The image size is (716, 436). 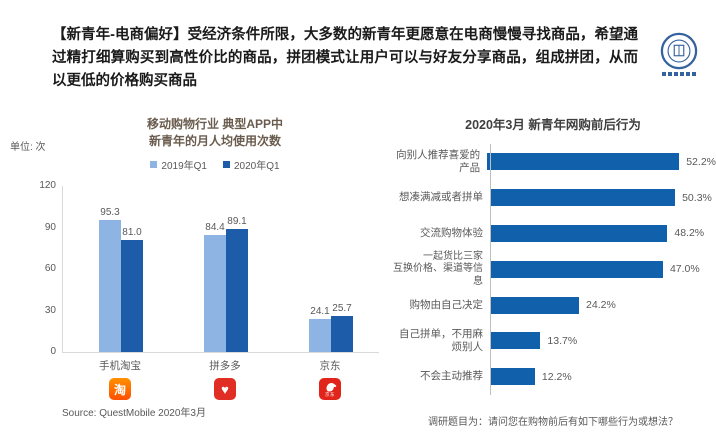 I want to click on x-category-label: 拼多多, so click(x=225, y=366).